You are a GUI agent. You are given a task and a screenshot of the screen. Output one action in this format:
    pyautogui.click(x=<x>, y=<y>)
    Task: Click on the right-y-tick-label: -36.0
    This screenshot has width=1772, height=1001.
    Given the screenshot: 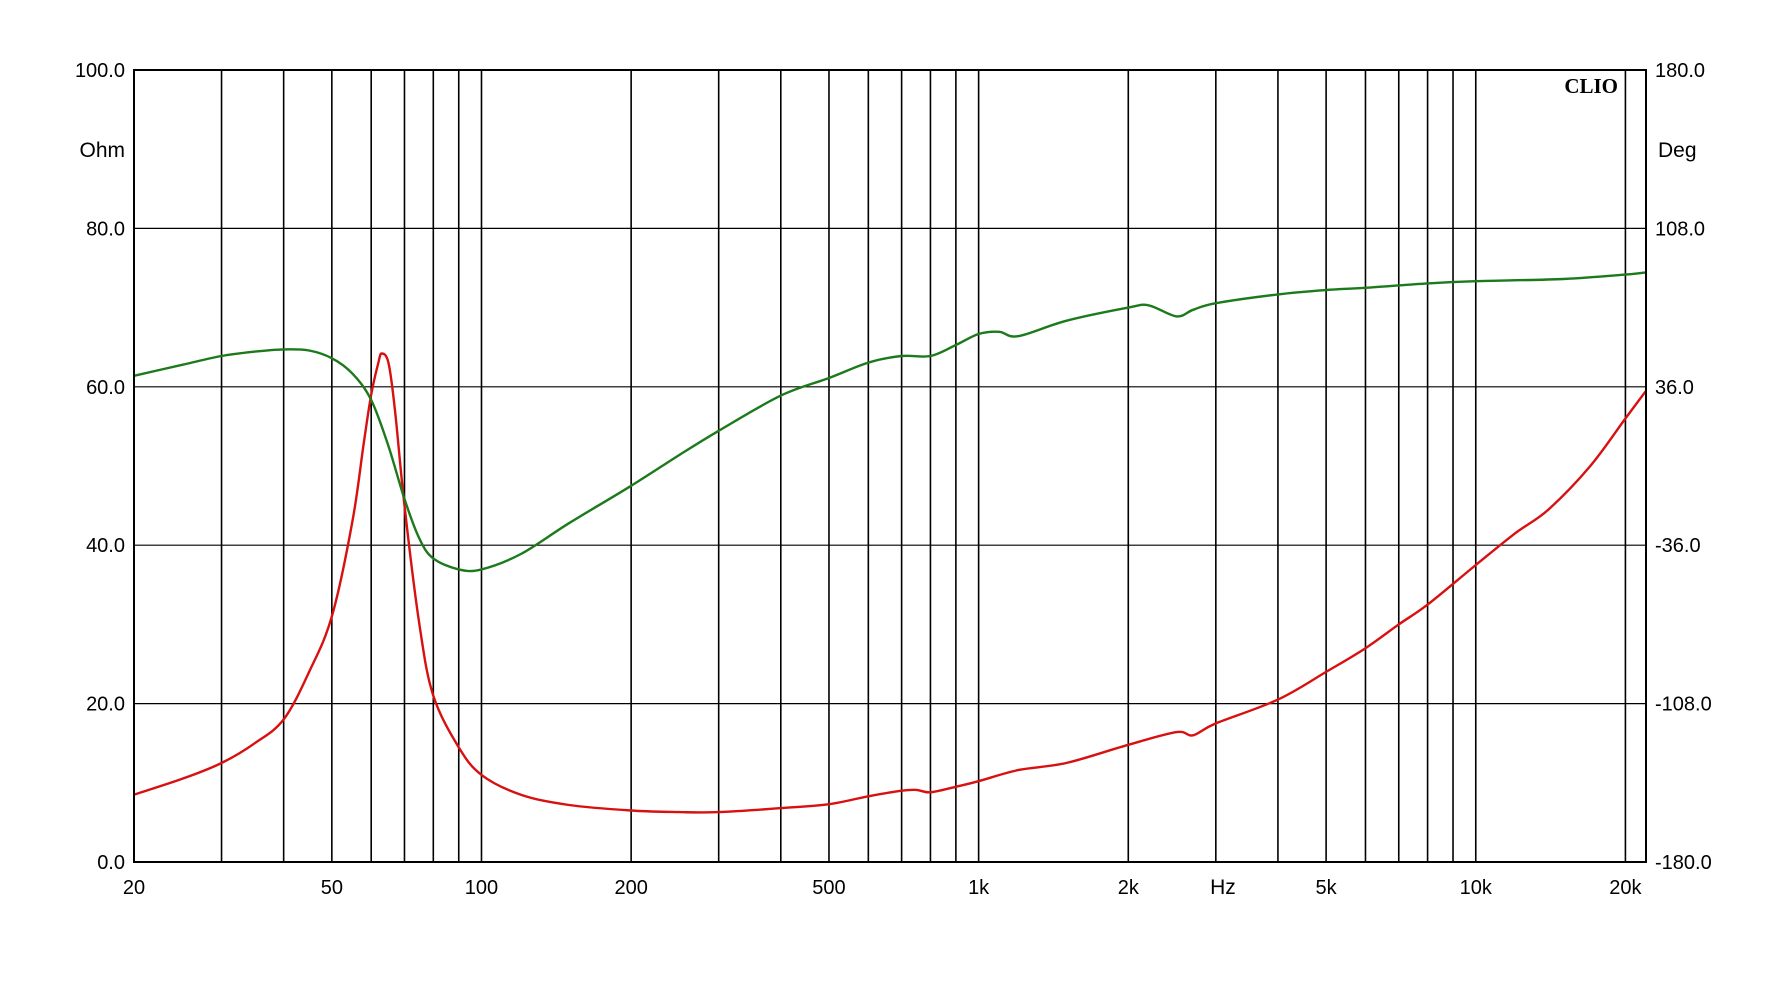 What is the action you would take?
    pyautogui.click(x=1678, y=546)
    